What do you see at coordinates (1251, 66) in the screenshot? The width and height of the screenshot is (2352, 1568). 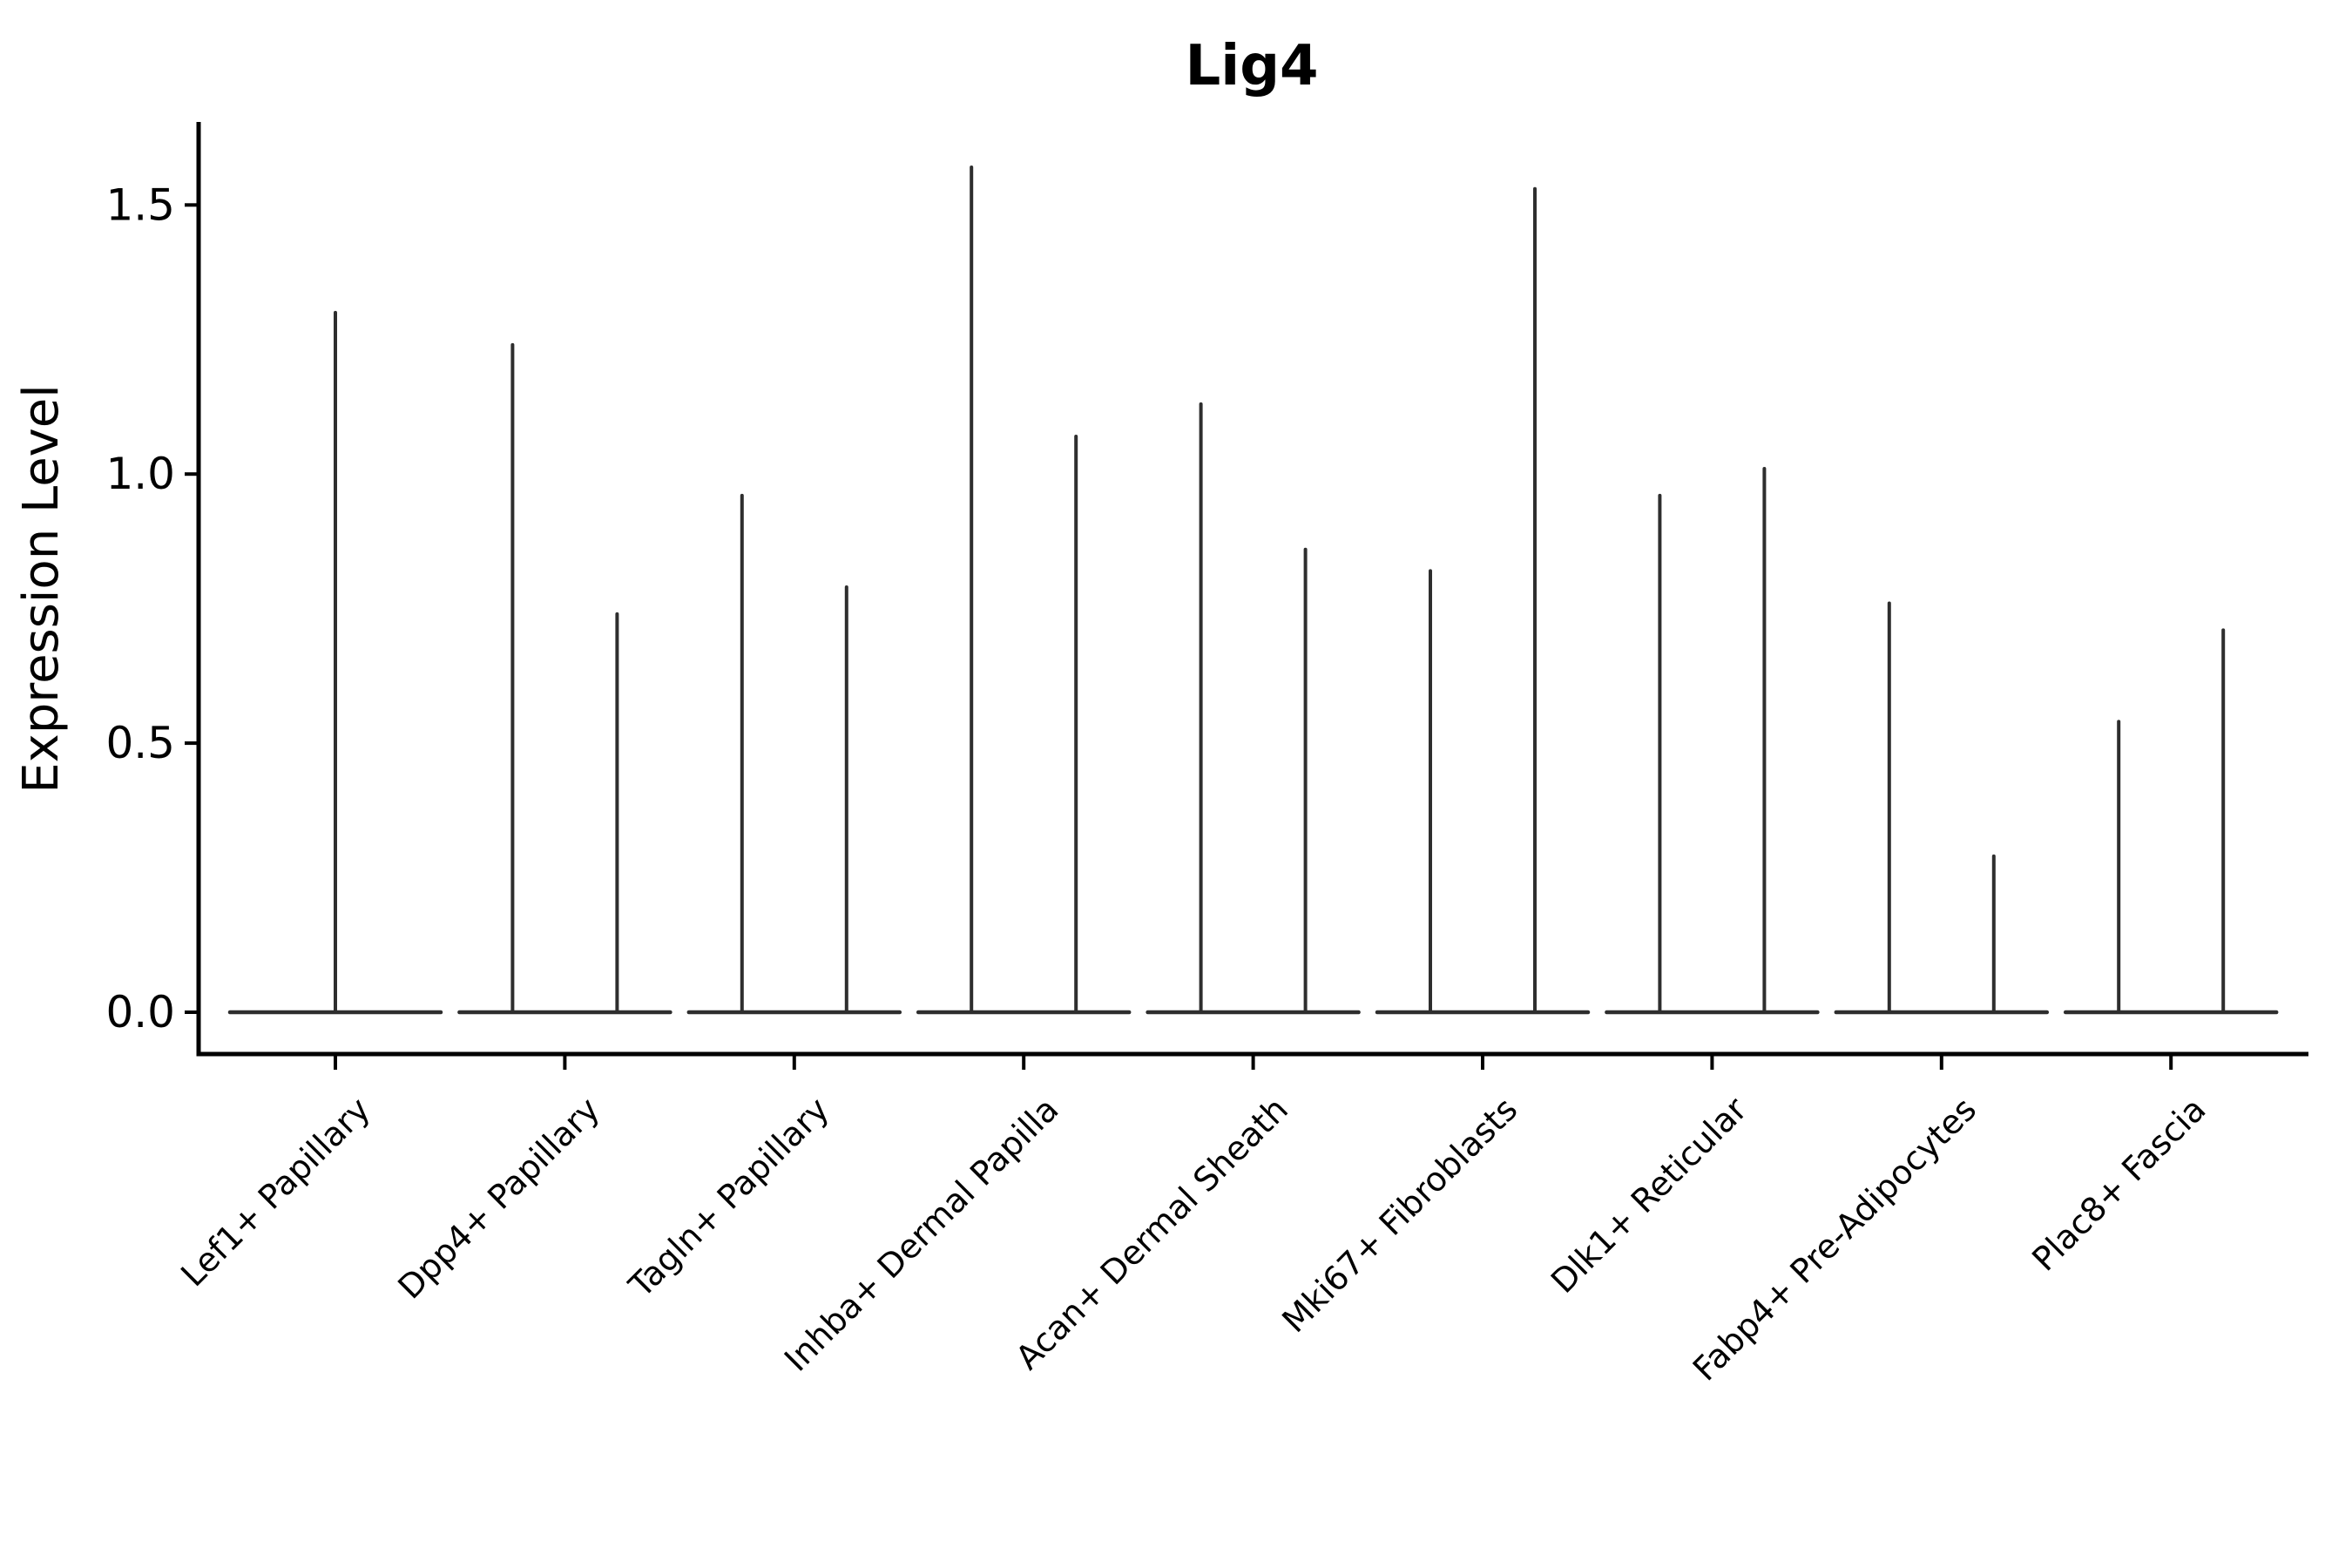 I see `chart-title: Lig4` at bounding box center [1251, 66].